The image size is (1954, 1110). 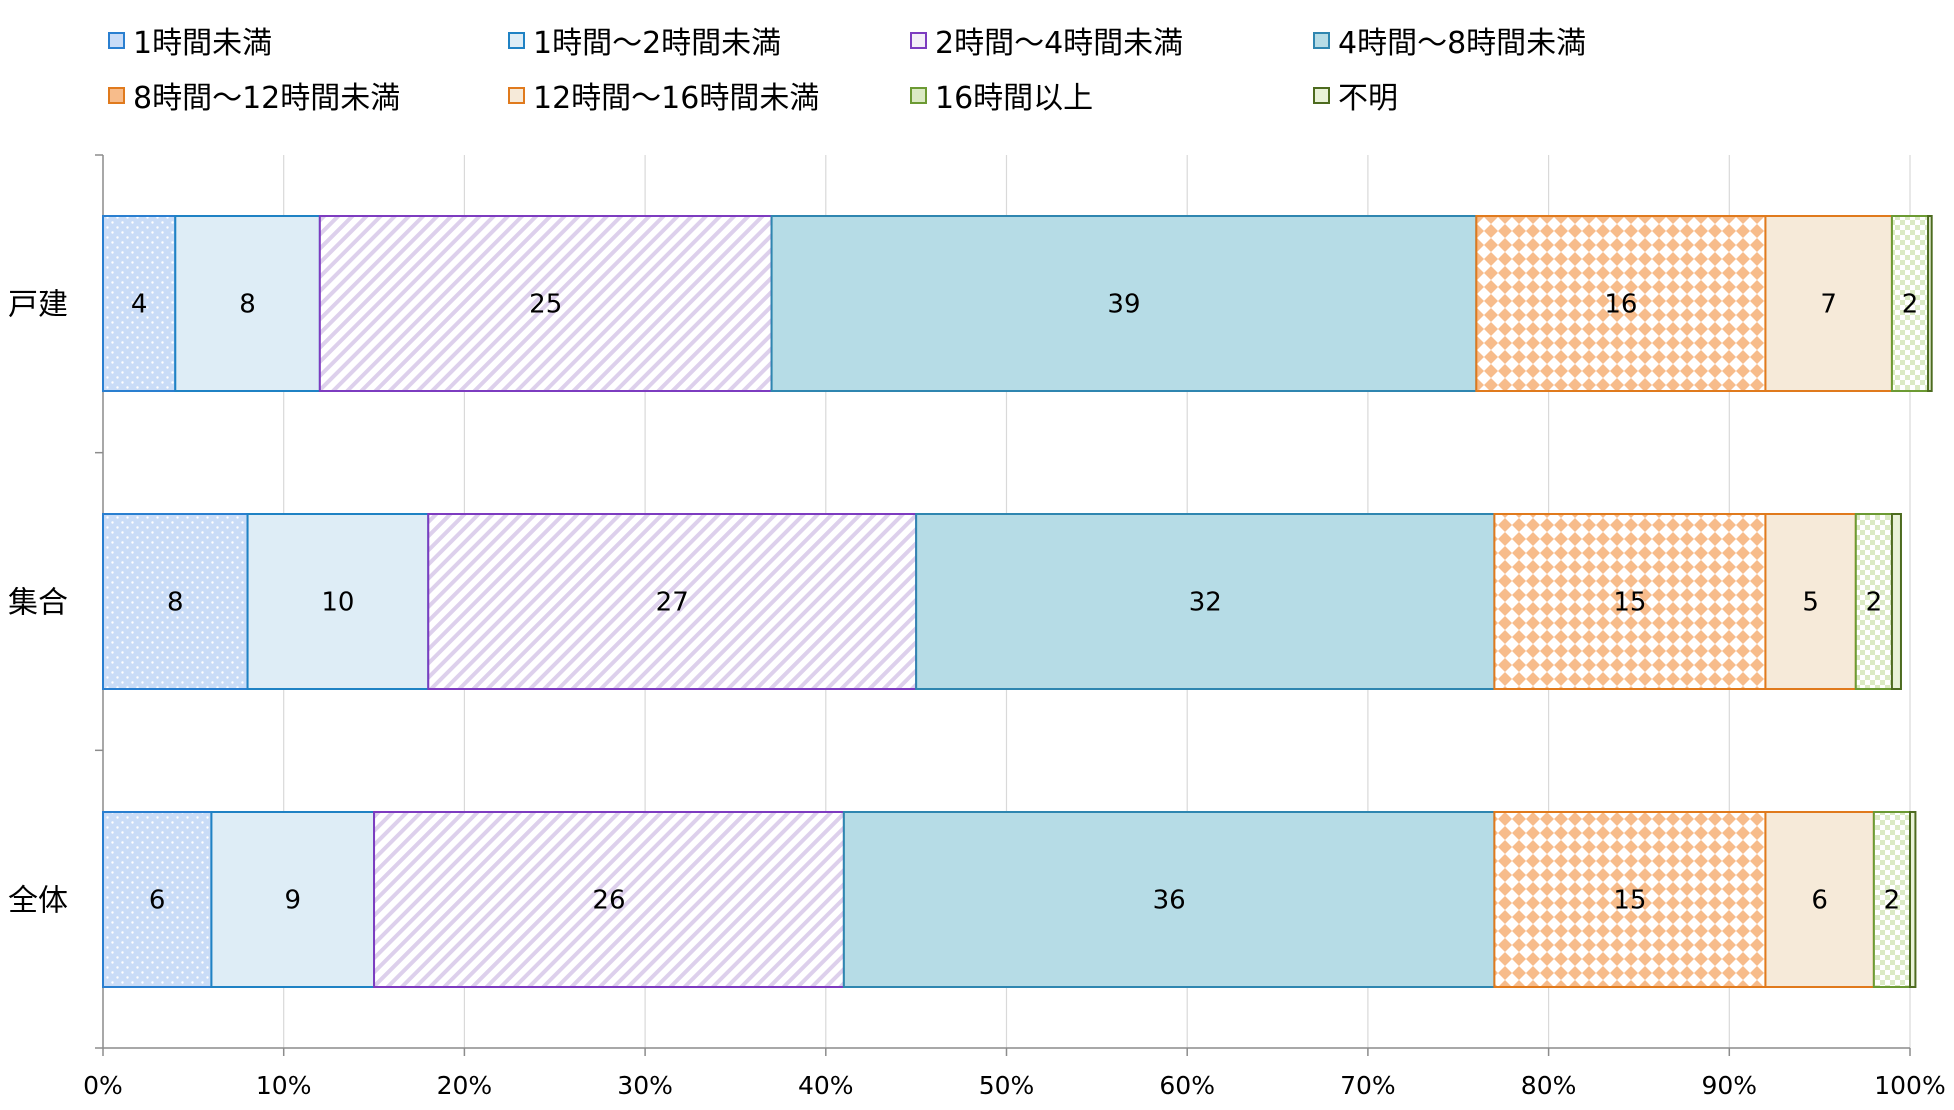 I want to click on data-label: 39, so click(x=1123, y=305).